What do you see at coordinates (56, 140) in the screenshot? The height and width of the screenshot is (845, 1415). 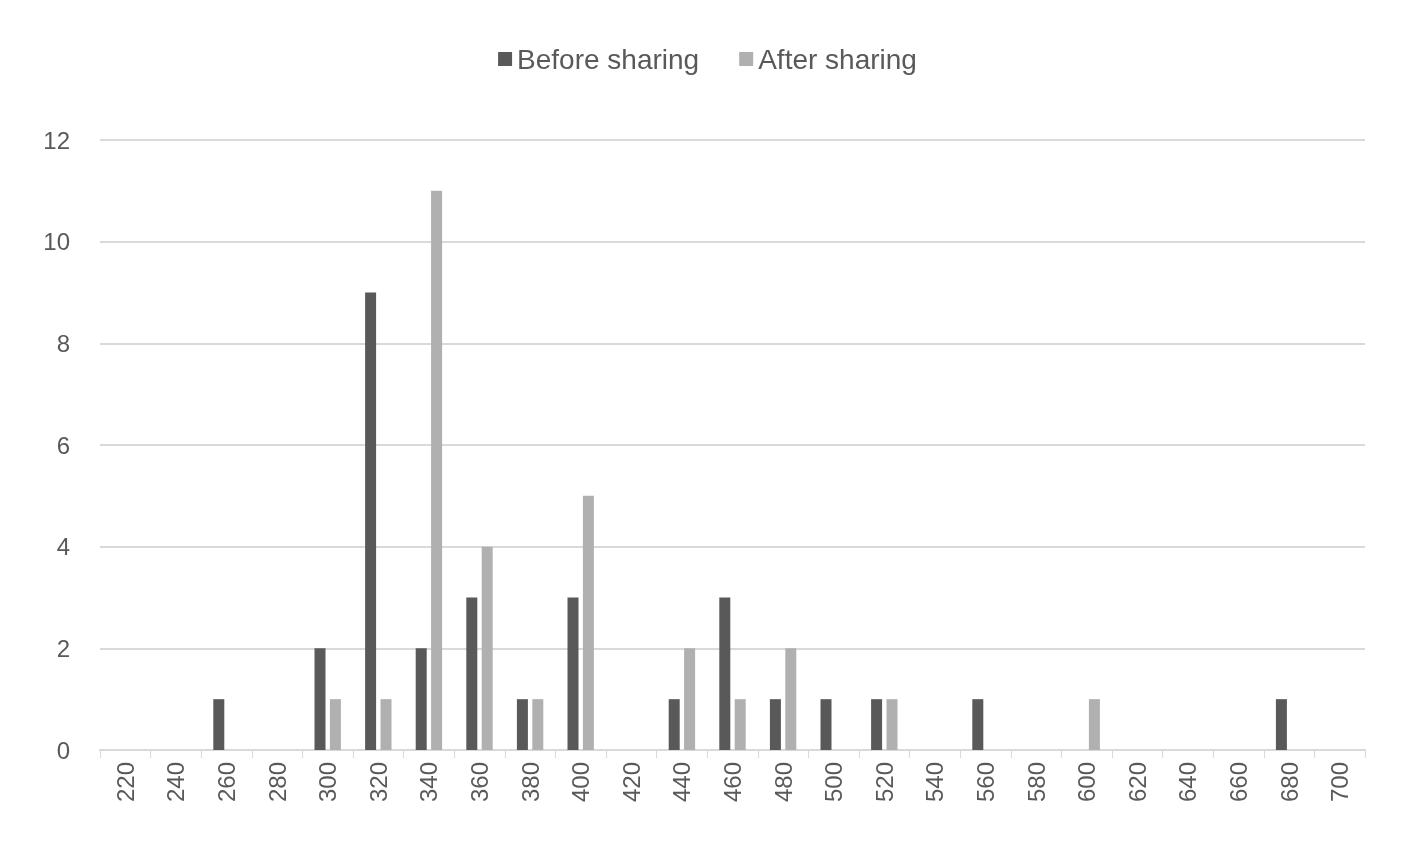 I see `y-tick-label: 12` at bounding box center [56, 140].